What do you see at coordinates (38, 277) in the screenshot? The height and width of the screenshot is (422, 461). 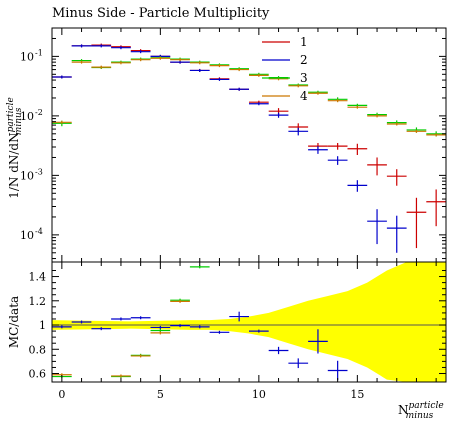 I see `ratio-tick-label-0: 1.4` at bounding box center [38, 277].